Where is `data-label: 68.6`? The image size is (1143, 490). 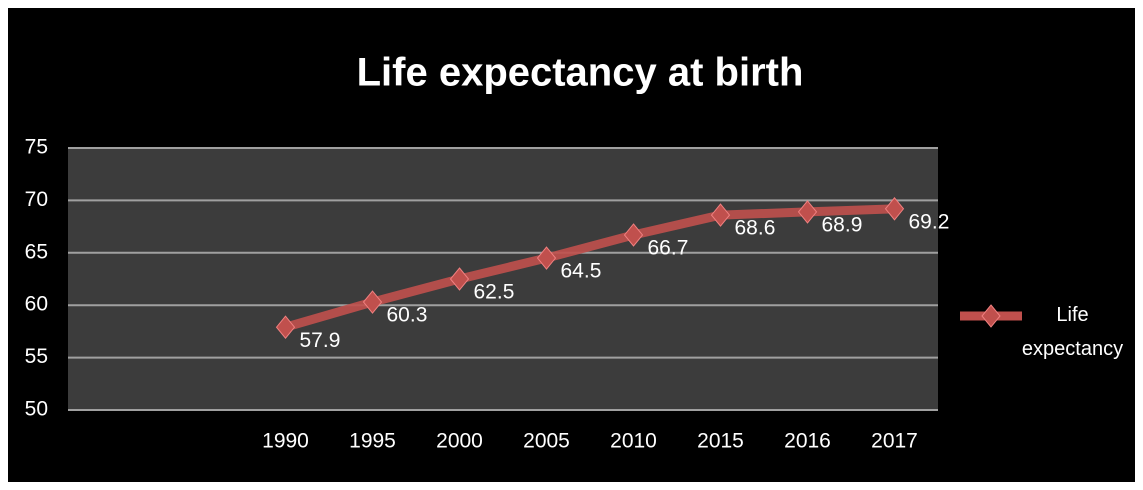 data-label: 68.6 is located at coordinates (755, 228).